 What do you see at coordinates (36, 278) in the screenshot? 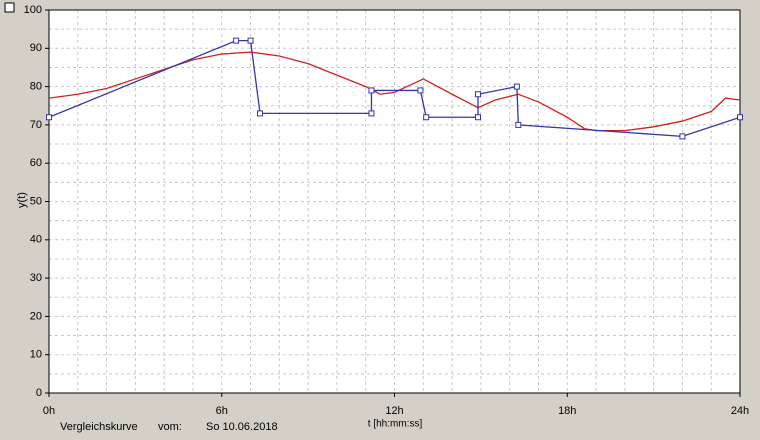
I see `y-tick-label: 30` at bounding box center [36, 278].